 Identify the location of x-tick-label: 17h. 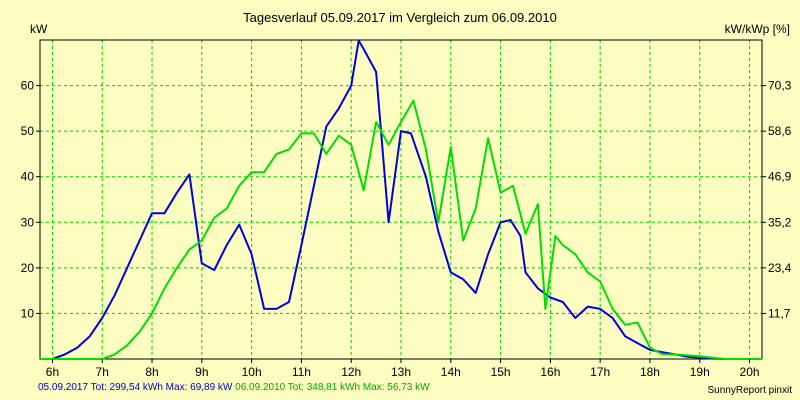
(600, 372).